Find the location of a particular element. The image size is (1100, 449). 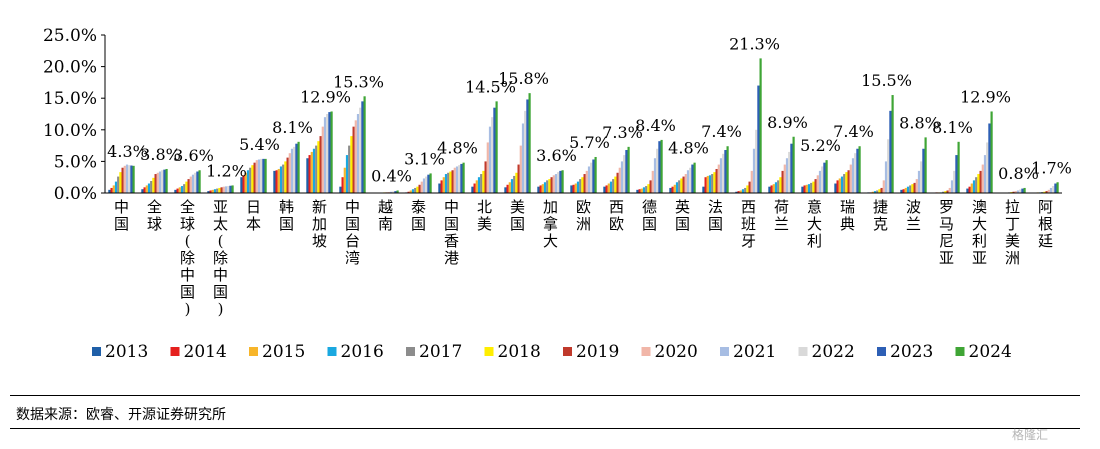

legend-item: 2017 is located at coordinates (434, 352).